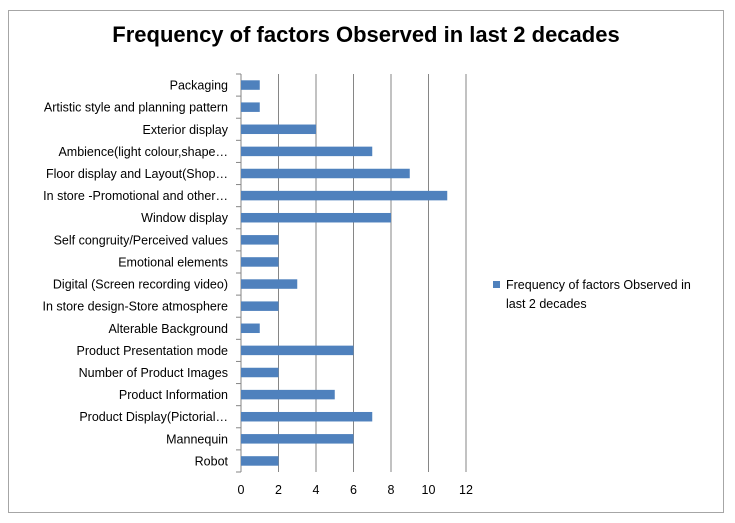 This screenshot has width=735, height=523. What do you see at coordinates (391, 490) in the screenshot?
I see `x-tick-label: 8` at bounding box center [391, 490].